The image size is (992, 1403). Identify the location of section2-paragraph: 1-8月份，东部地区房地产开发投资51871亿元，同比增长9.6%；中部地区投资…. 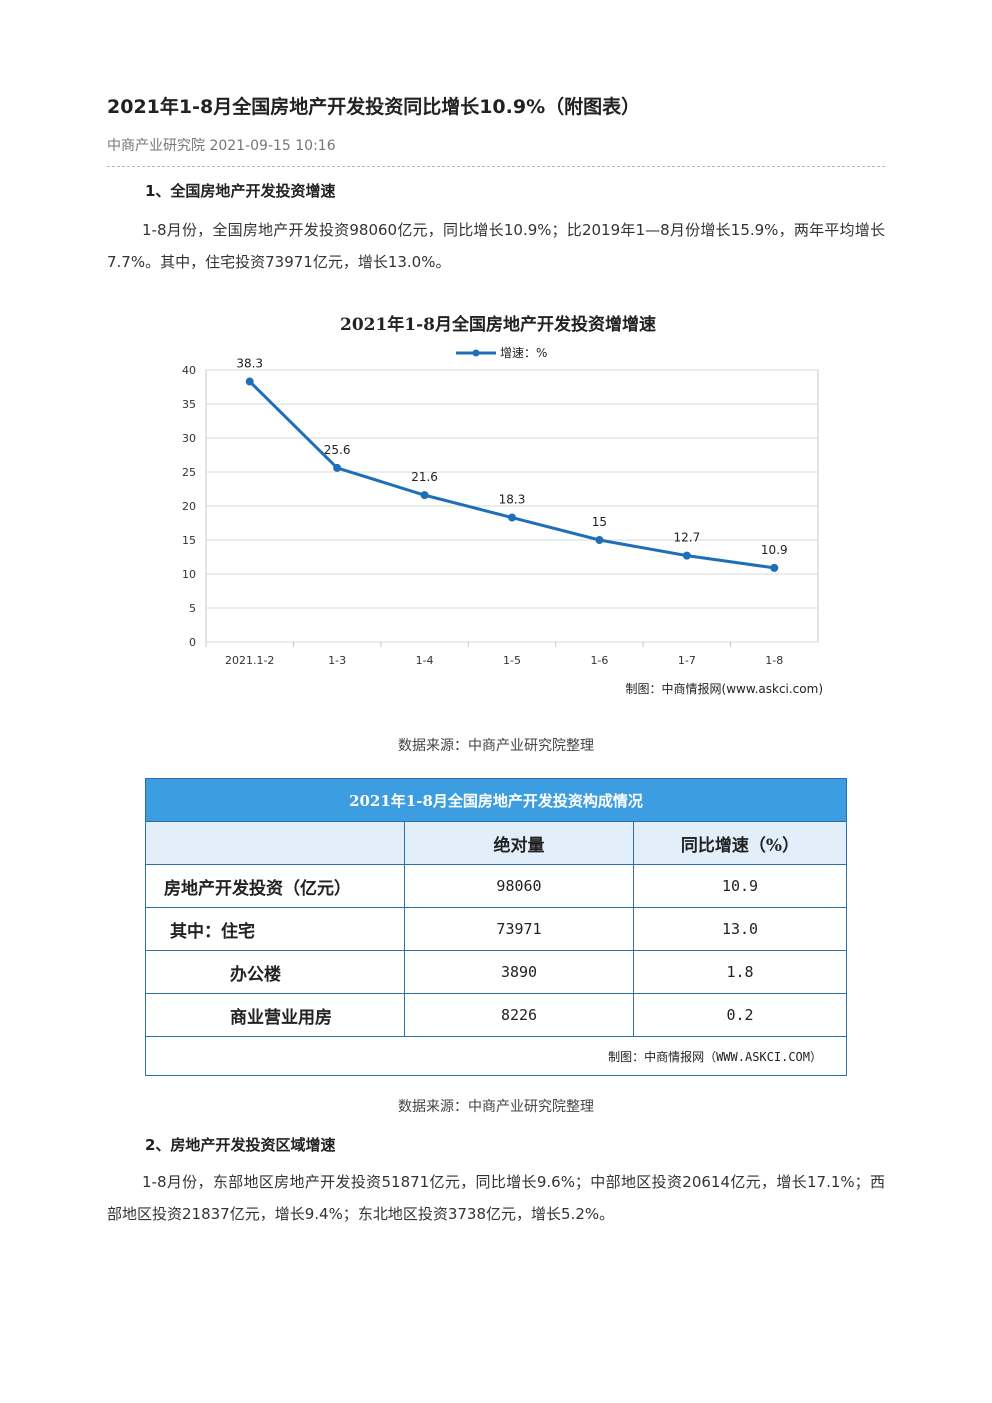
(496, 1198).